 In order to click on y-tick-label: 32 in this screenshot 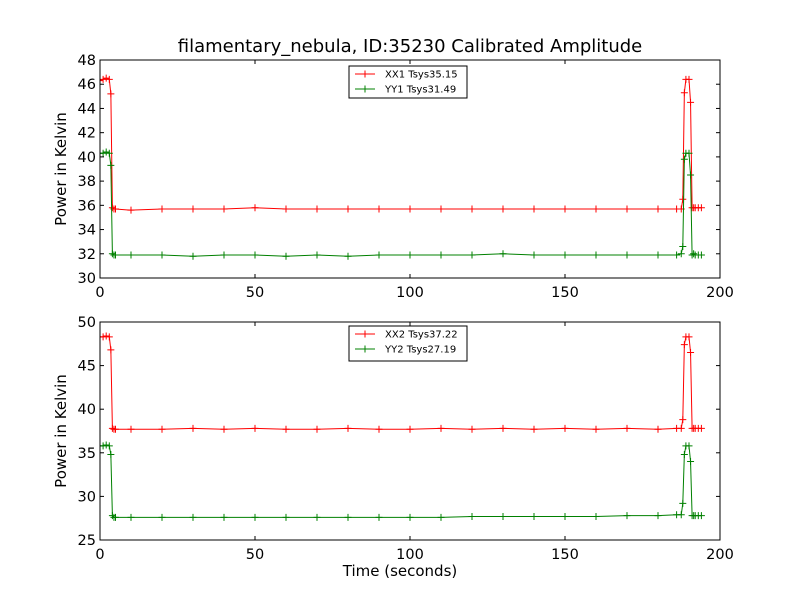, I will do `click(87, 255)`.